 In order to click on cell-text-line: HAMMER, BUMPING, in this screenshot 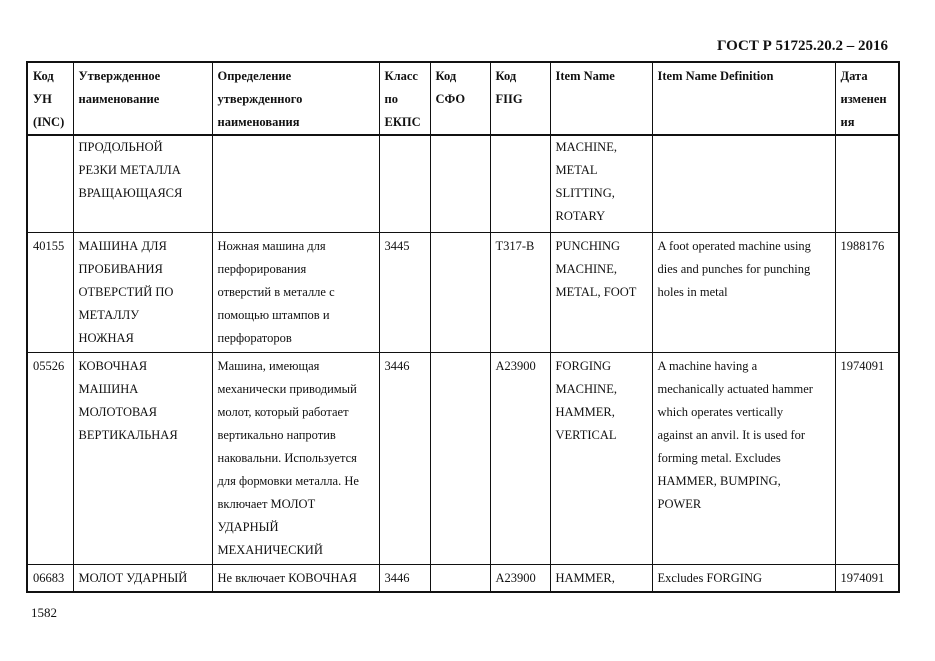, I will do `click(719, 480)`.